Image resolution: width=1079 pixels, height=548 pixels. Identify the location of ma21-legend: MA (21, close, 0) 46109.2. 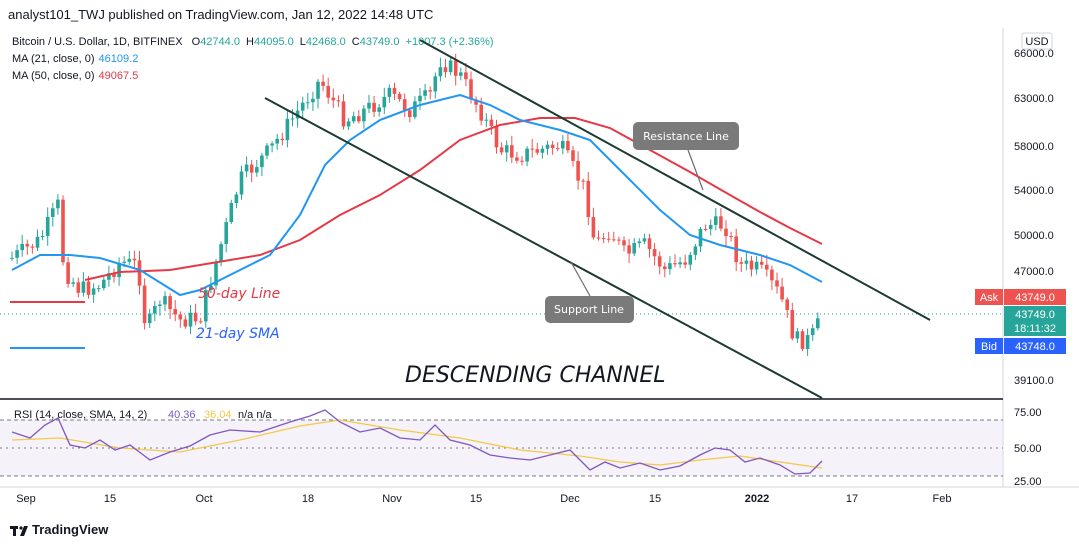
(75, 59).